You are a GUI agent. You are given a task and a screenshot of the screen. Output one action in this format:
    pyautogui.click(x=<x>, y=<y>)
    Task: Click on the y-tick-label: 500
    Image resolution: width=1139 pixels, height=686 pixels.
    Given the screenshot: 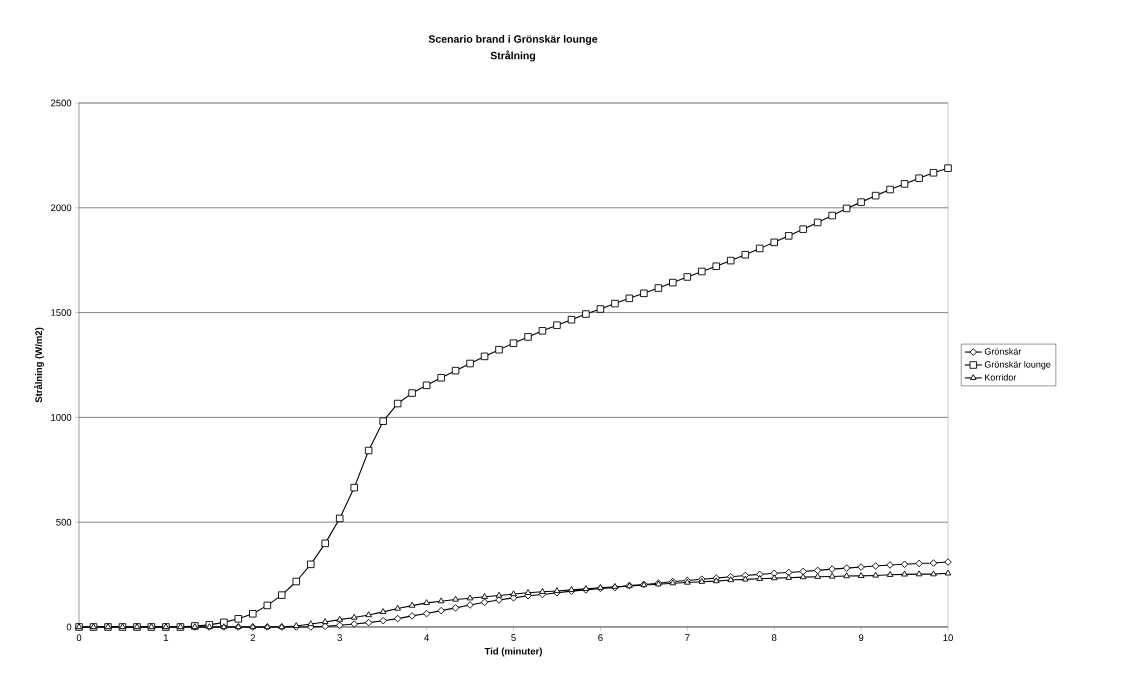 What is the action you would take?
    pyautogui.click(x=64, y=522)
    